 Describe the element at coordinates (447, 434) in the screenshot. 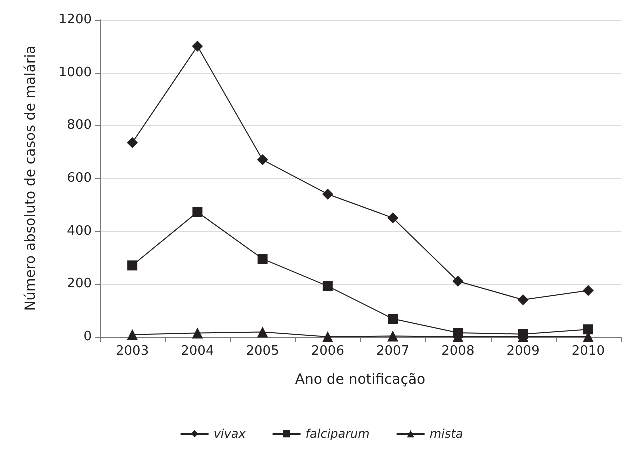

I see `legend-label: mista` at that location.